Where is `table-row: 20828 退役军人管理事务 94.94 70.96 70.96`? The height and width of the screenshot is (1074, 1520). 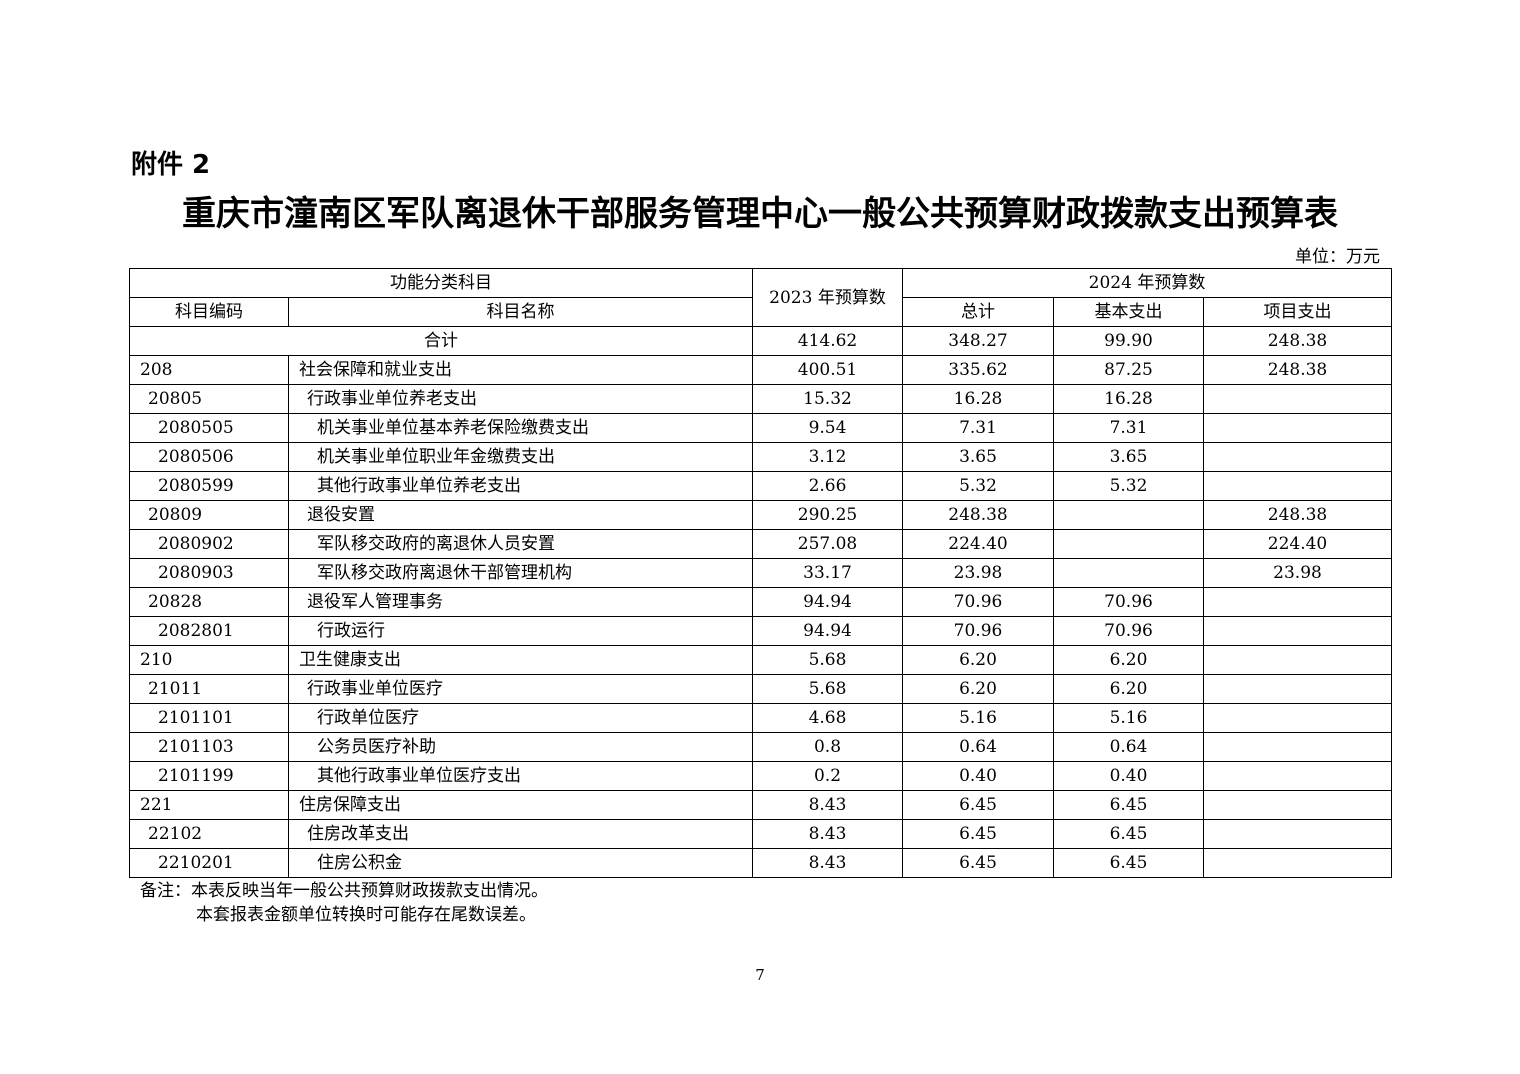
table-row: 20828 退役军人管理事务 94.94 70.96 70.96 is located at coordinates (761, 602).